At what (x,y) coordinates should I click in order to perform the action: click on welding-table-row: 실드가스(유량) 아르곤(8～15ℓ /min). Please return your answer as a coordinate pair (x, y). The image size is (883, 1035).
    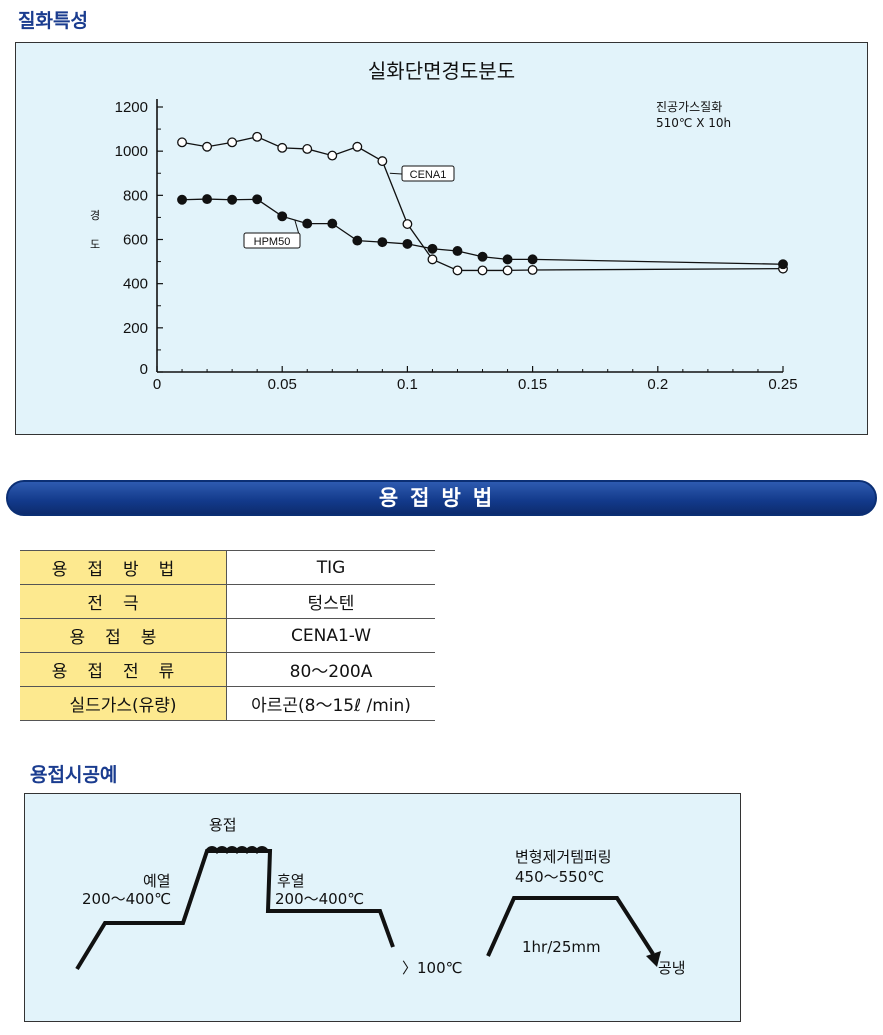
    Looking at the image, I should click on (227, 703).